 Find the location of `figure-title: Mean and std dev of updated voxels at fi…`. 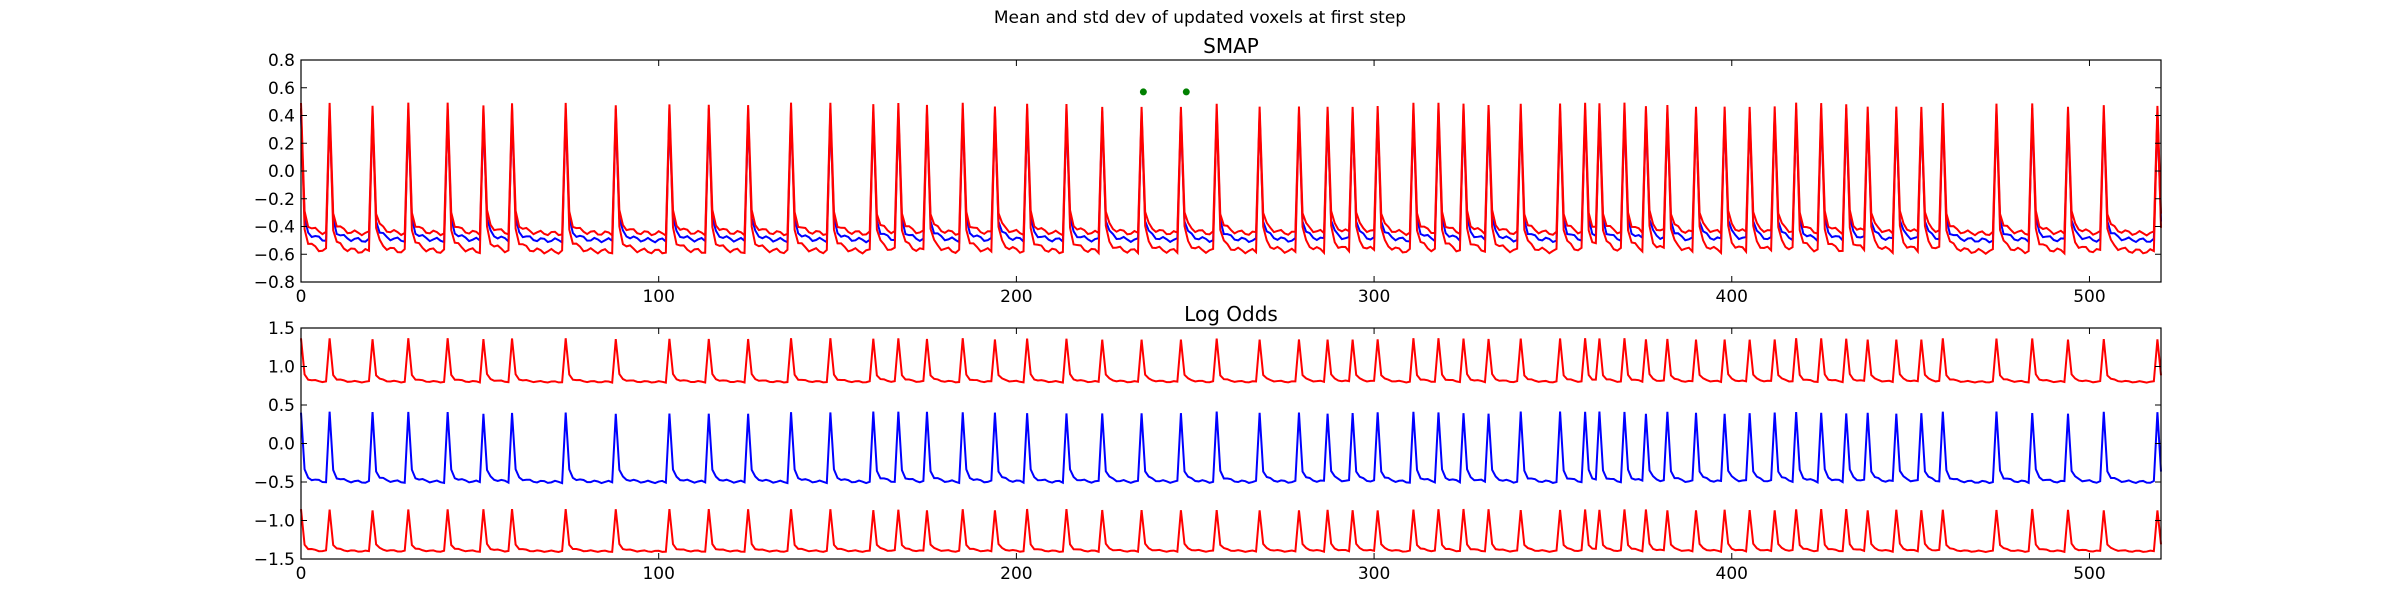

figure-title: Mean and std dev of updated voxels at fi… is located at coordinates (1200, 18).